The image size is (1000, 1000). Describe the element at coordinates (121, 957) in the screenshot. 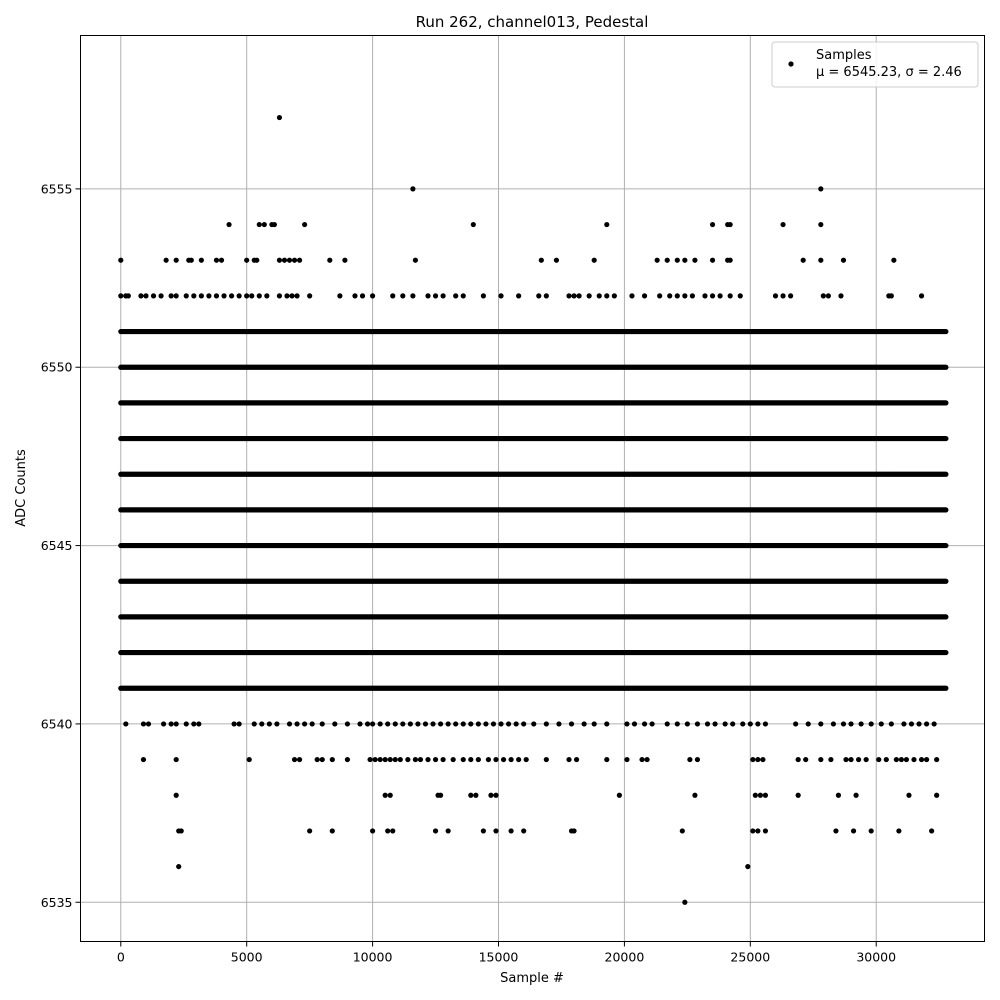

I see `x-tick-label: 0` at that location.